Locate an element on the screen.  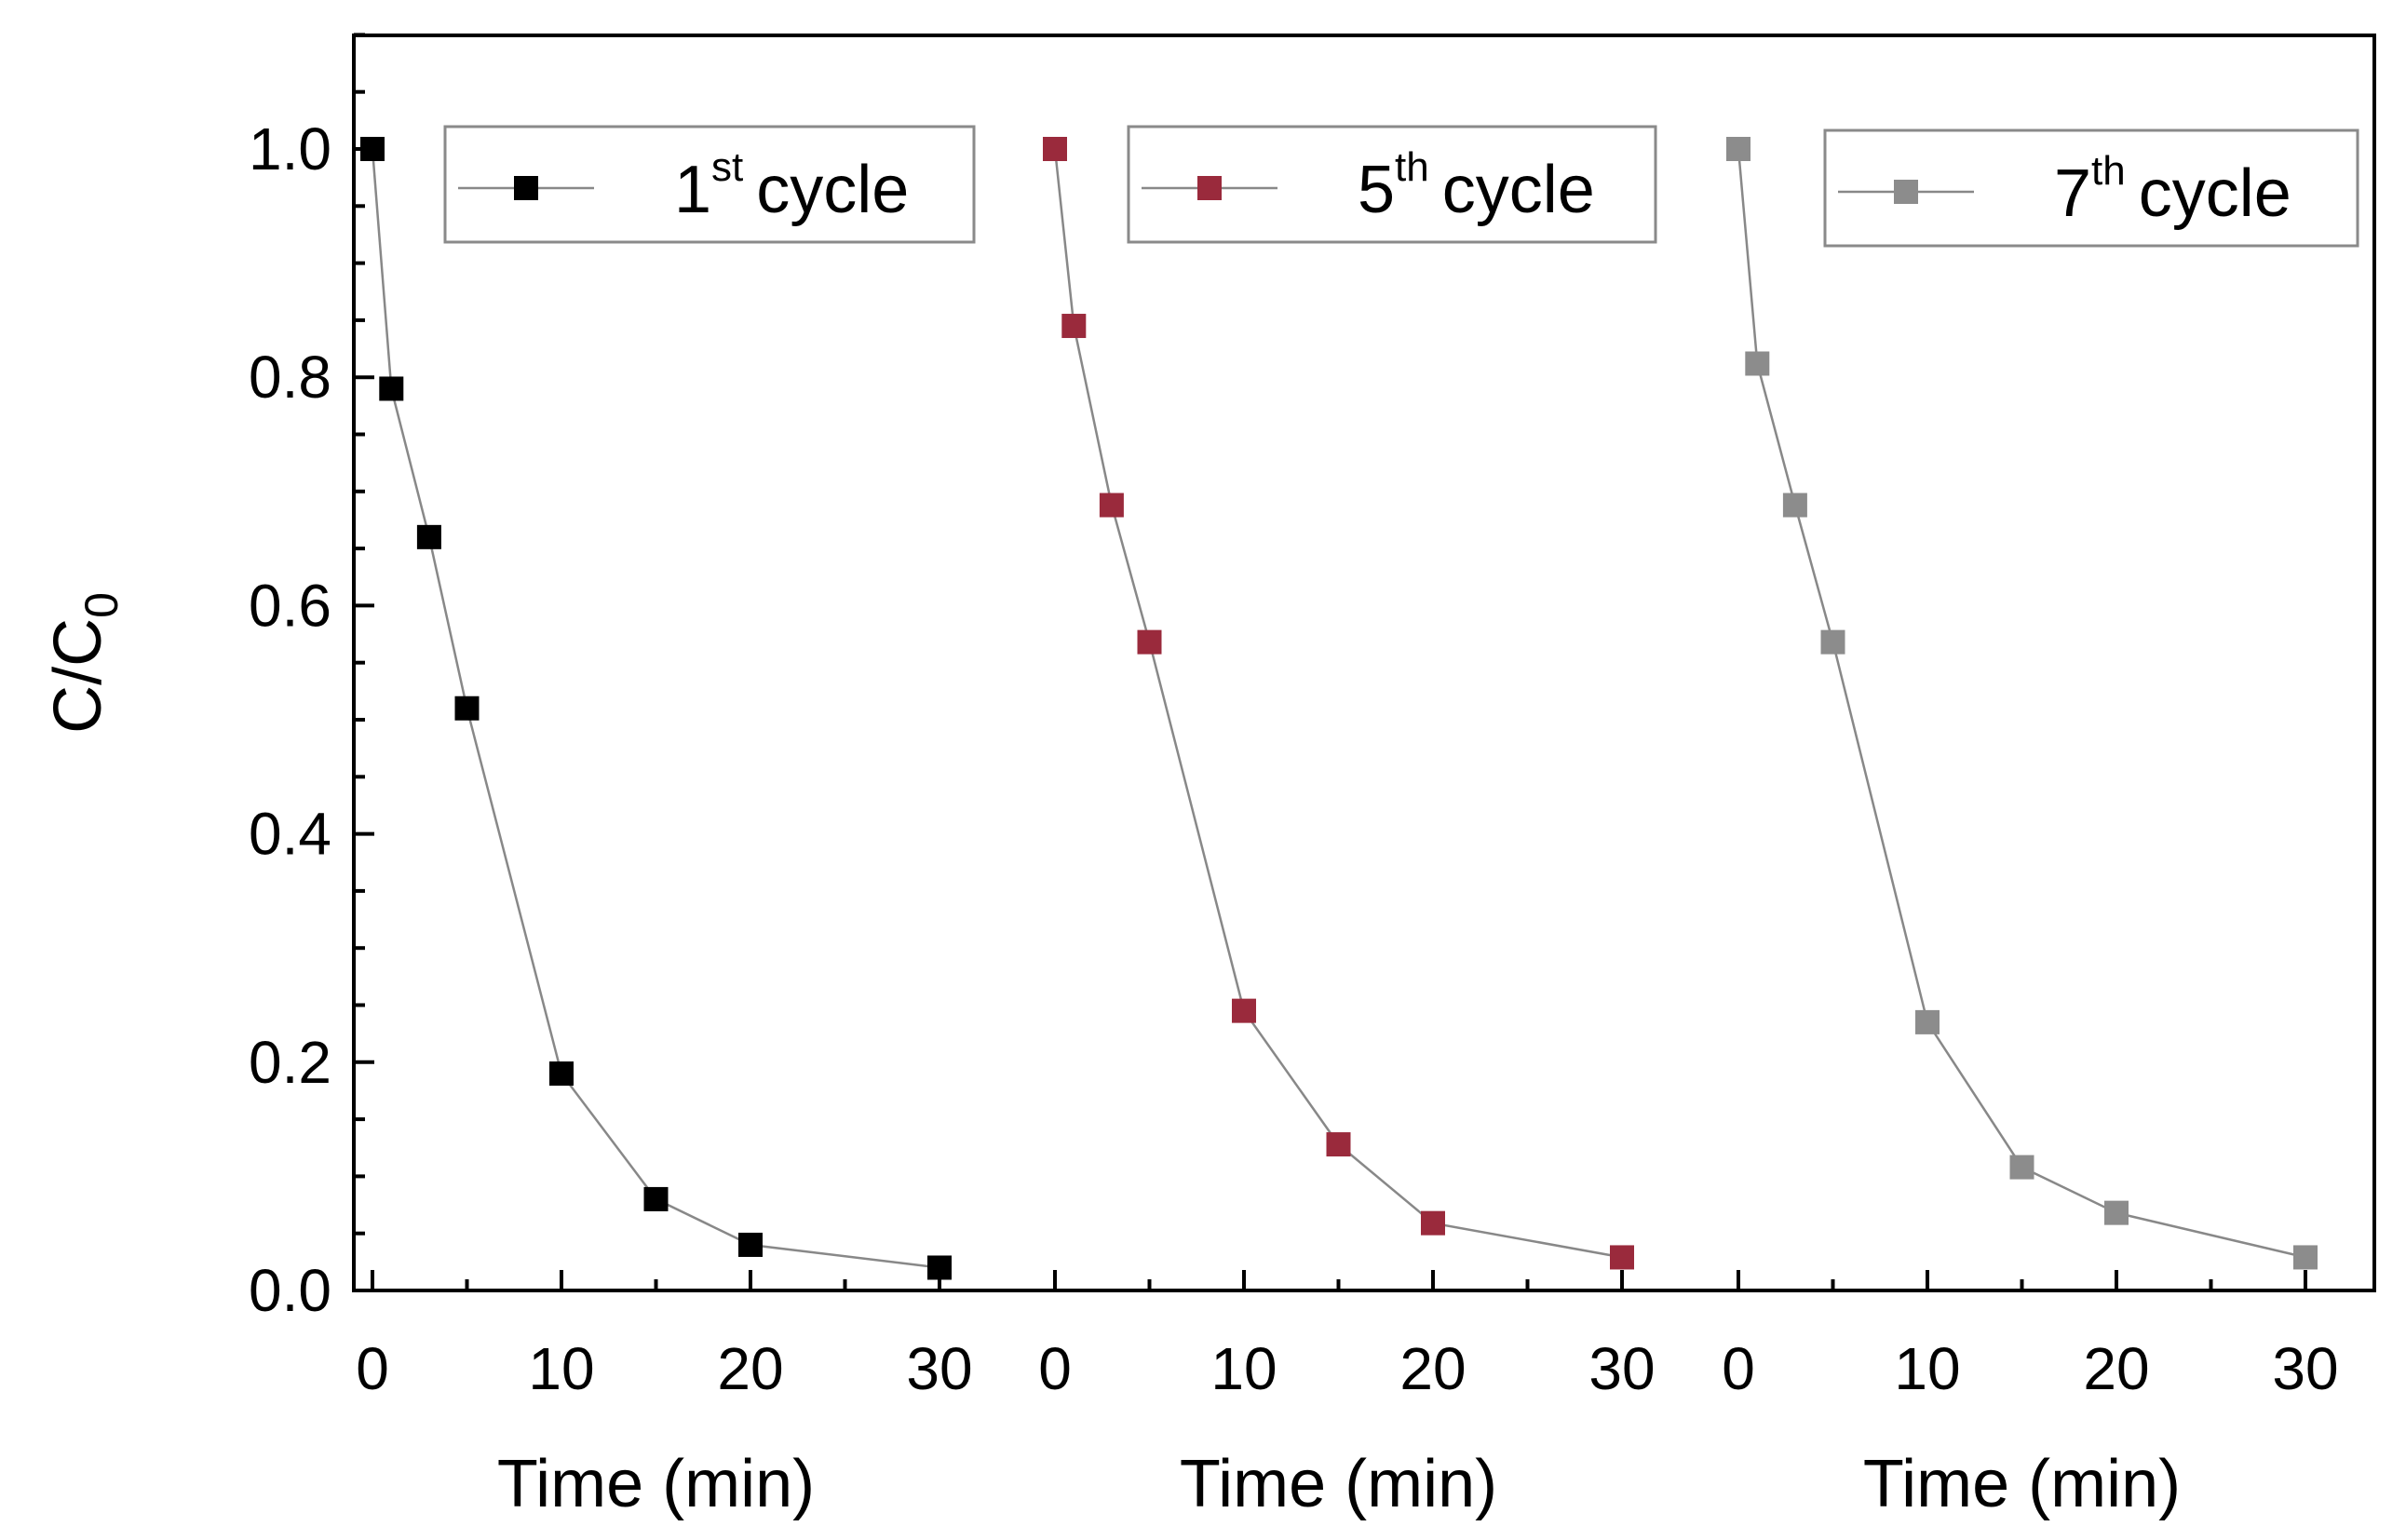
legend-label: 7th cycle is located at coordinates (2172, 189).